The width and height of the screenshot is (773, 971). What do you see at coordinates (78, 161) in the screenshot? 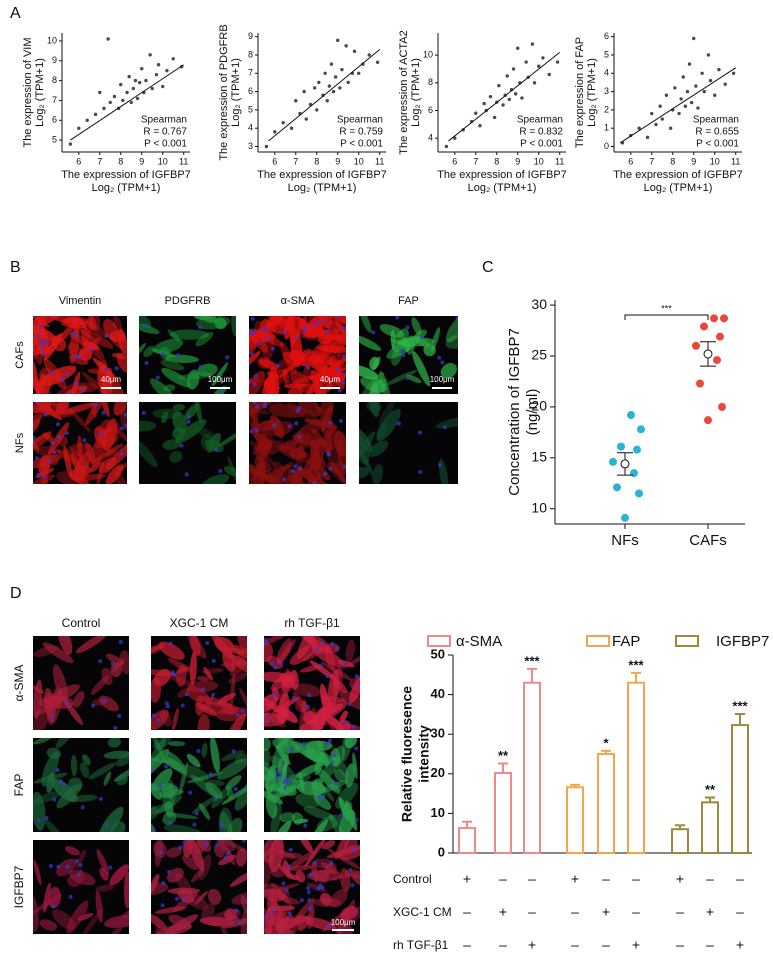
I see `x-tick-label: 6` at bounding box center [78, 161].